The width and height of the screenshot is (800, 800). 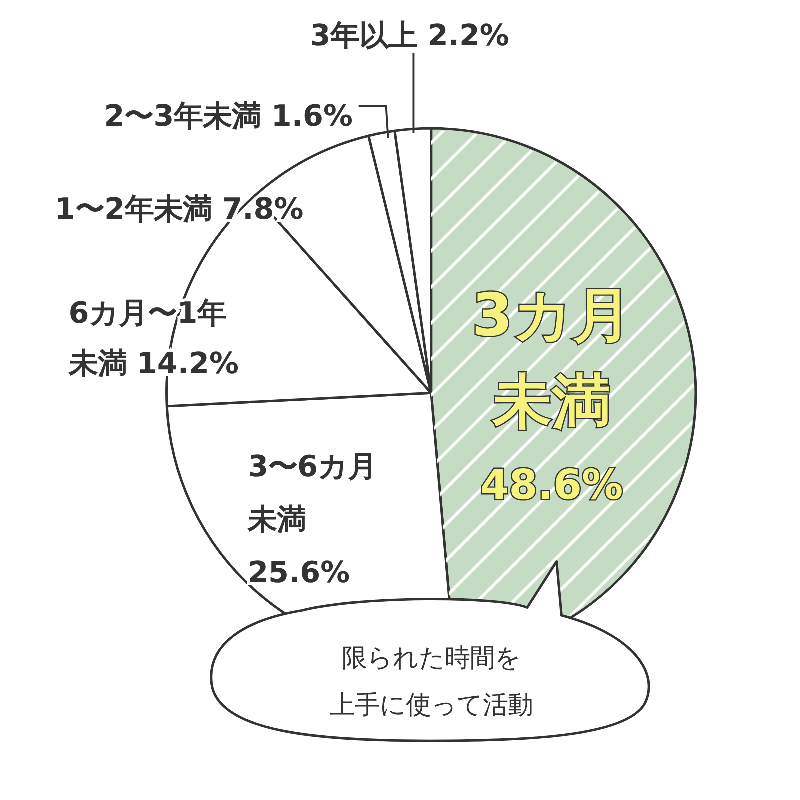 What do you see at coordinates (410, 35) in the screenshot?
I see `slice-label: 3年以上 2.2%` at bounding box center [410, 35].